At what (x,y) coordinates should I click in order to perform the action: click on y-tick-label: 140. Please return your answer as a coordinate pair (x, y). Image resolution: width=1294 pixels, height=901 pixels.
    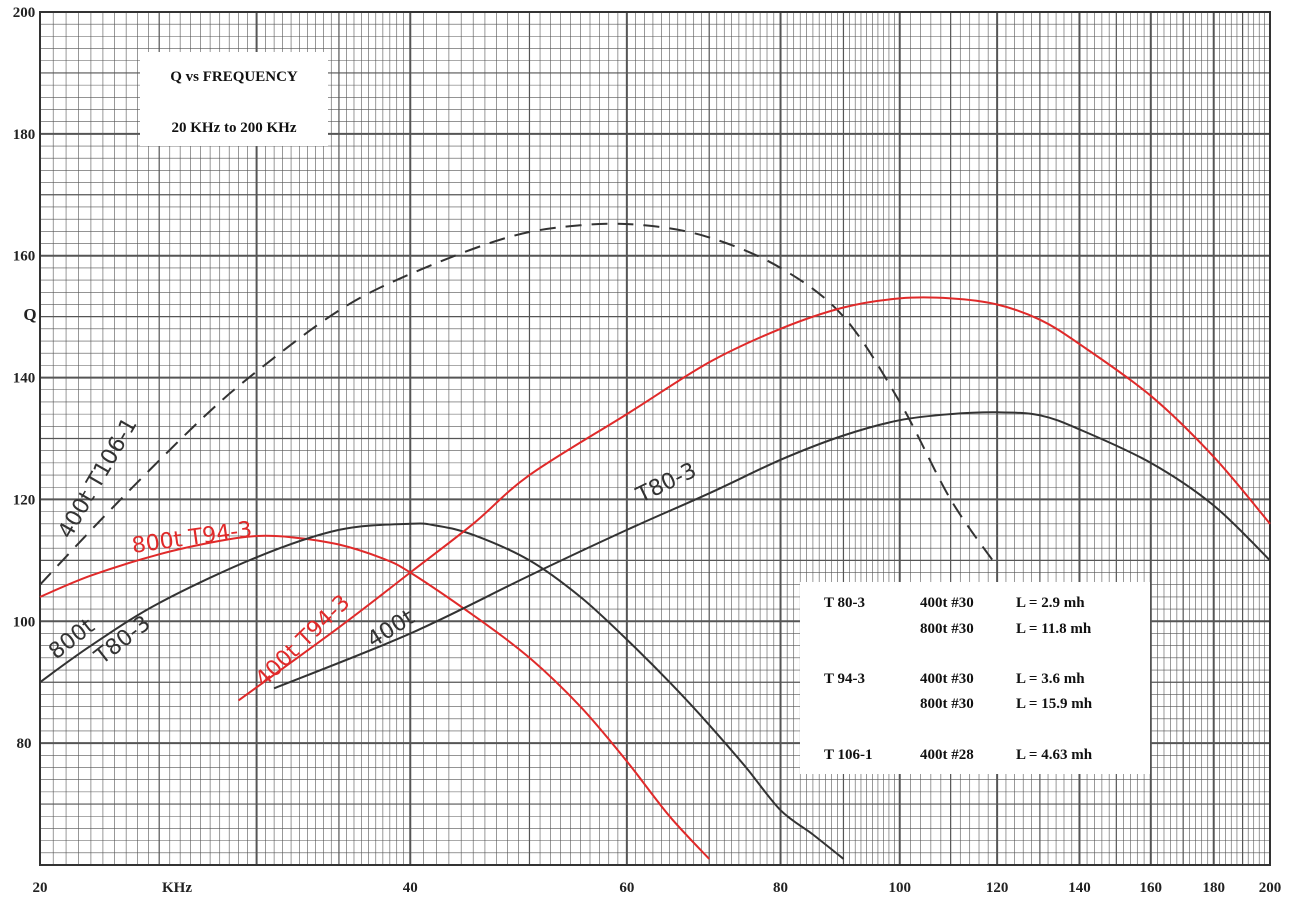
    Looking at the image, I should click on (24, 379).